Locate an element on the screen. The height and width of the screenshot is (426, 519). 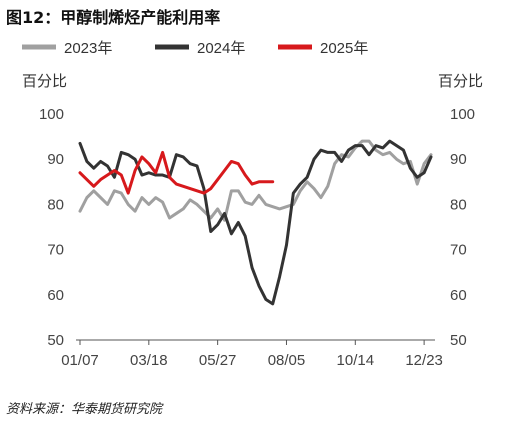
y-tick-label-right: 90 is located at coordinates (458, 159).